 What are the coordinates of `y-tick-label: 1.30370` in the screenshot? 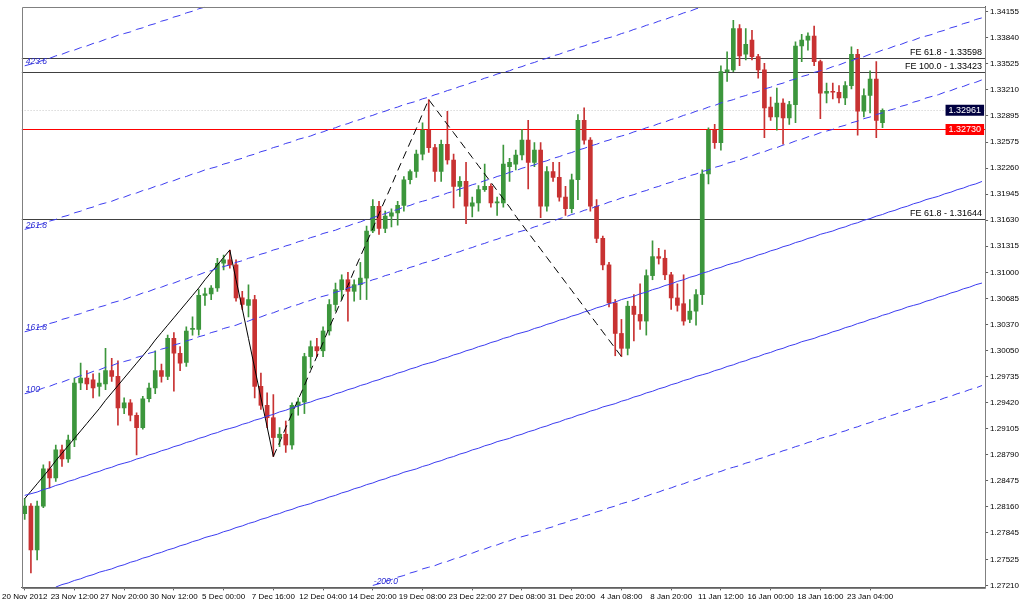 It's located at (1005, 324).